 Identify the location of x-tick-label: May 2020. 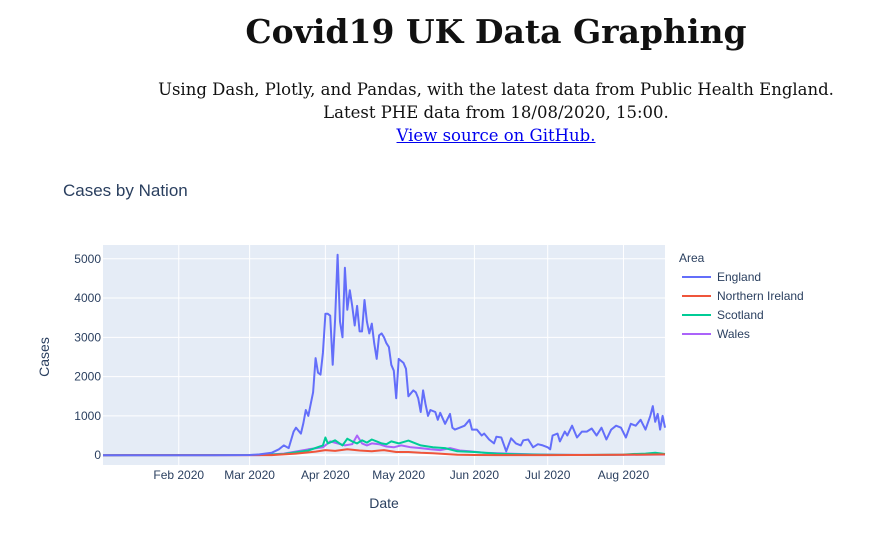
(398, 475).